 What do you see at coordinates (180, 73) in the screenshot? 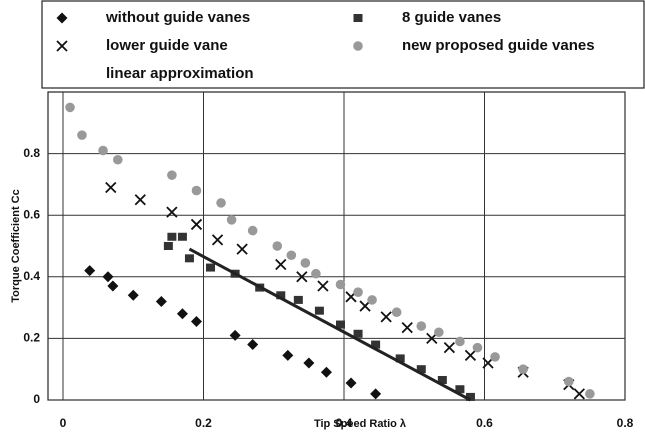
I see `legend-label: linear approximation` at bounding box center [180, 73].